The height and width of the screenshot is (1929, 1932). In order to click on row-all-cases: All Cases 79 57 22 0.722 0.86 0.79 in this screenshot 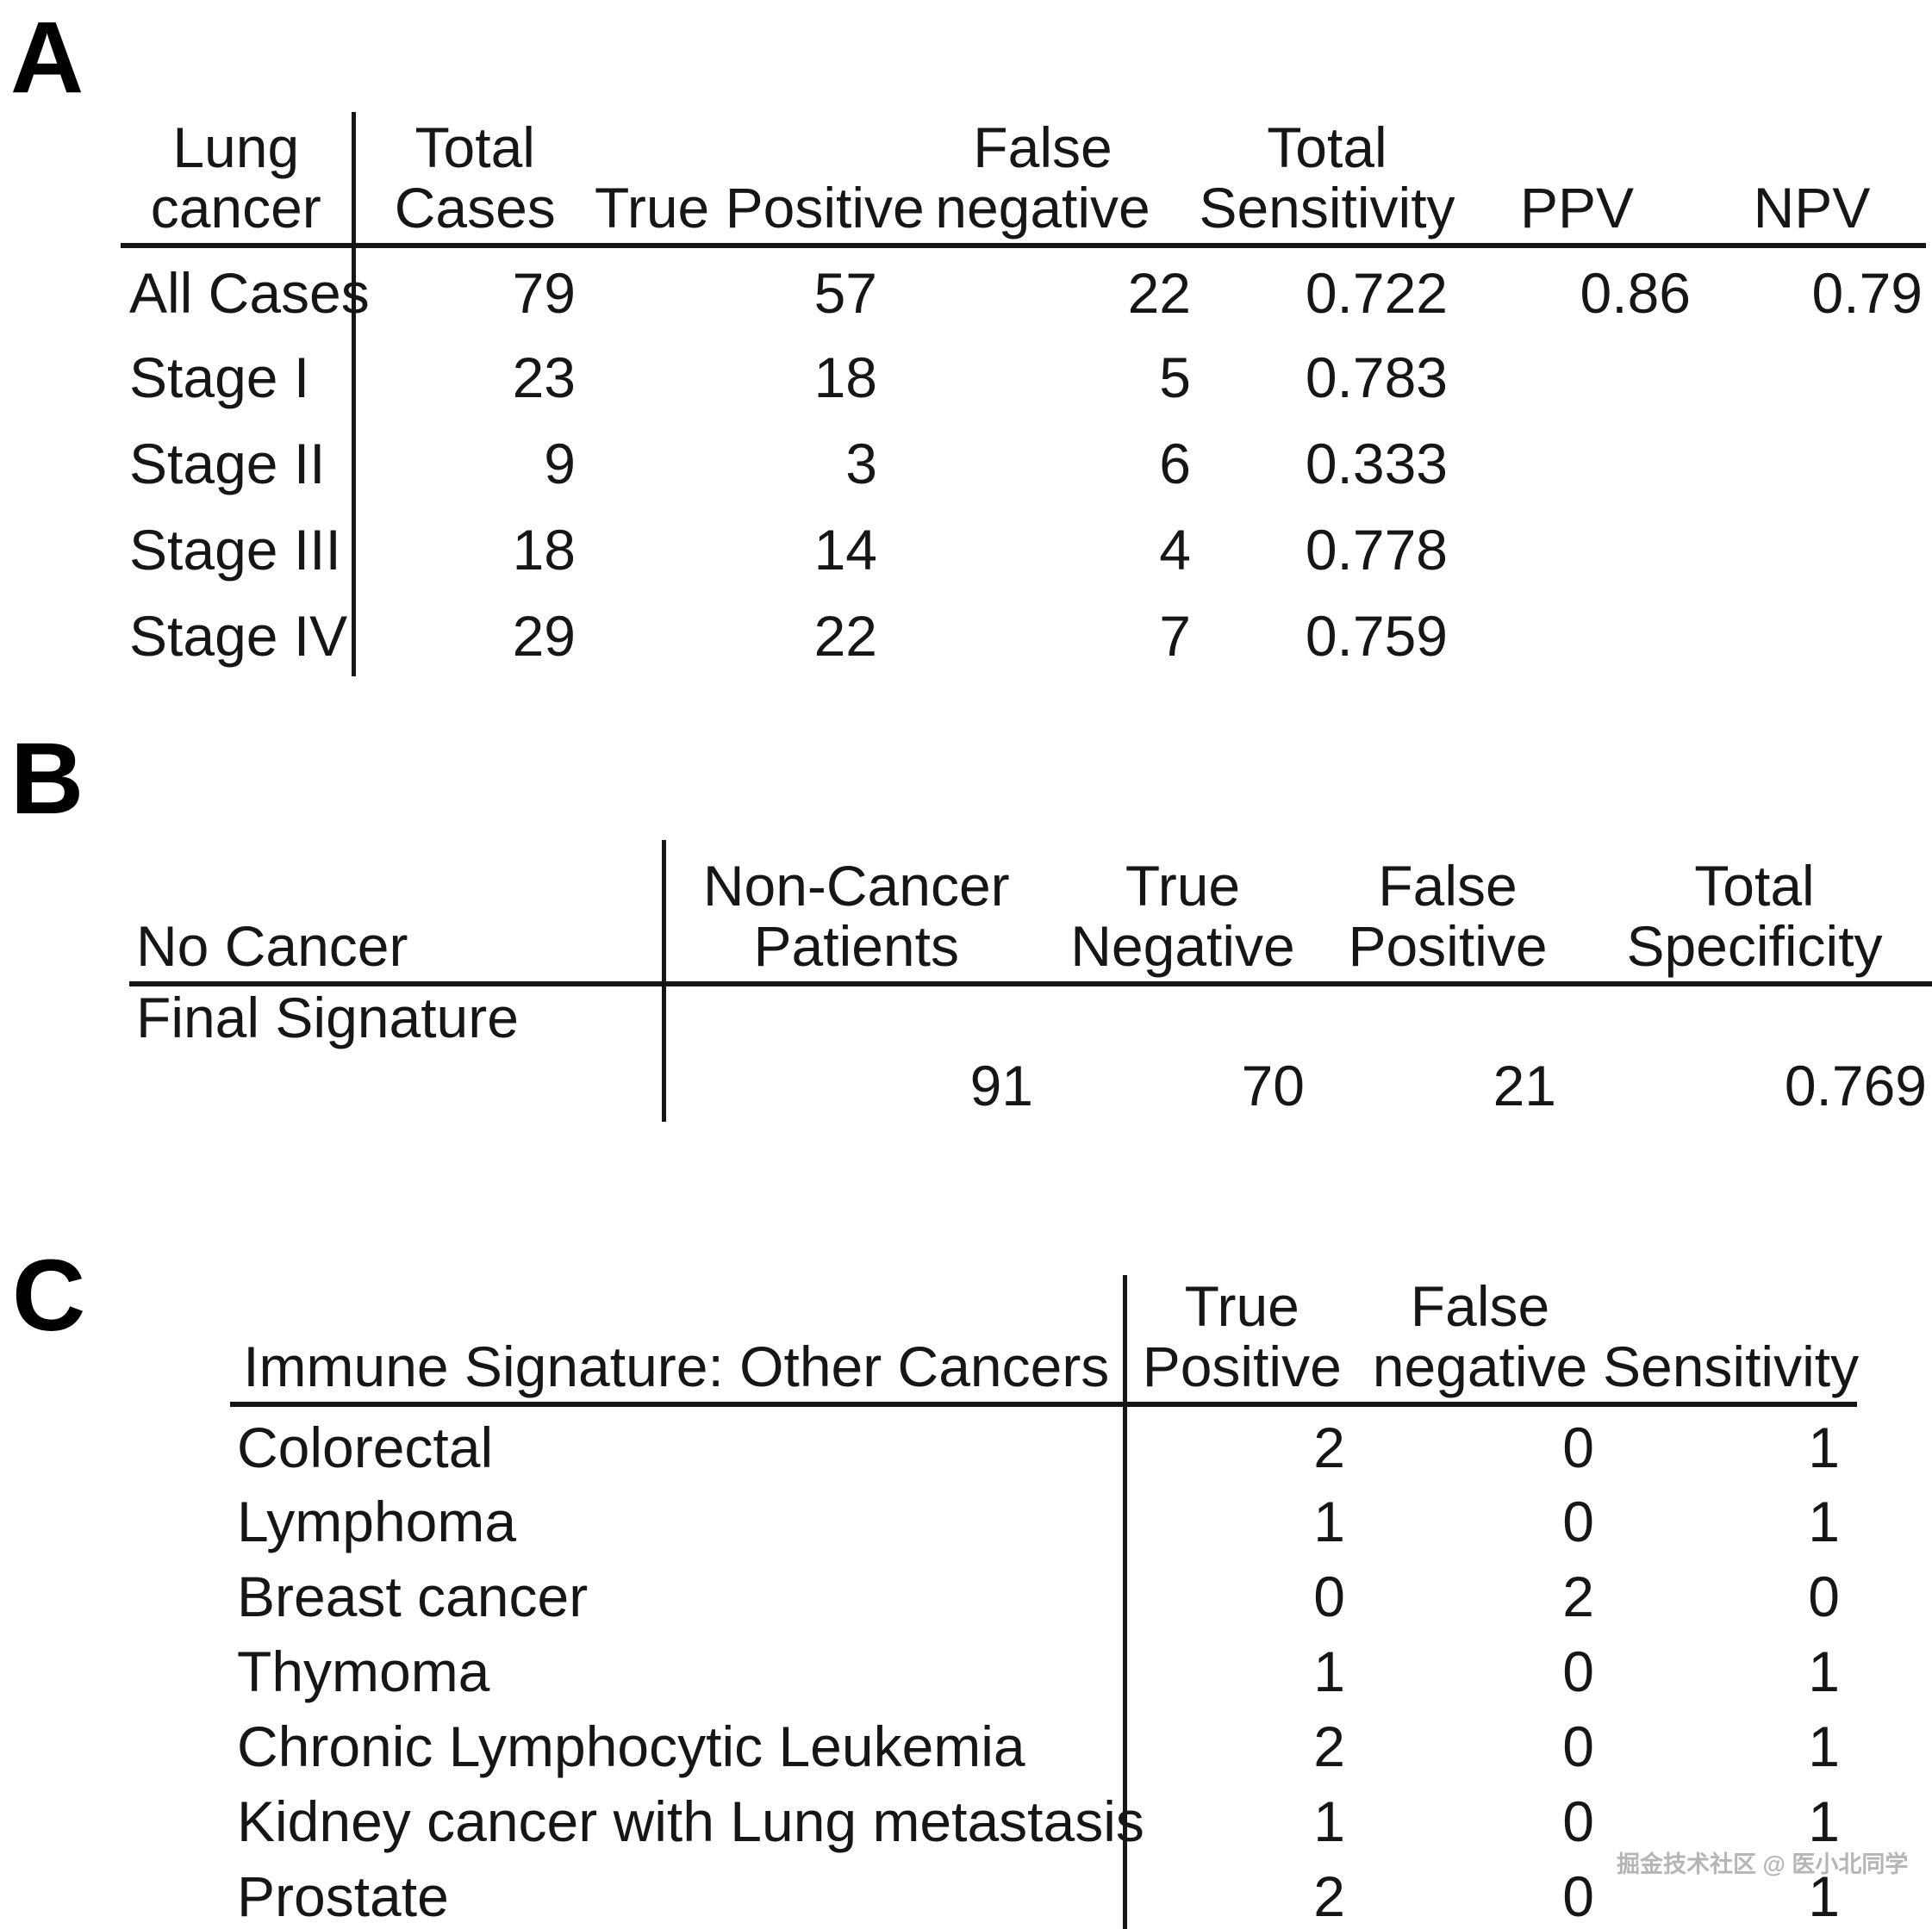, I will do `click(1023, 289)`.